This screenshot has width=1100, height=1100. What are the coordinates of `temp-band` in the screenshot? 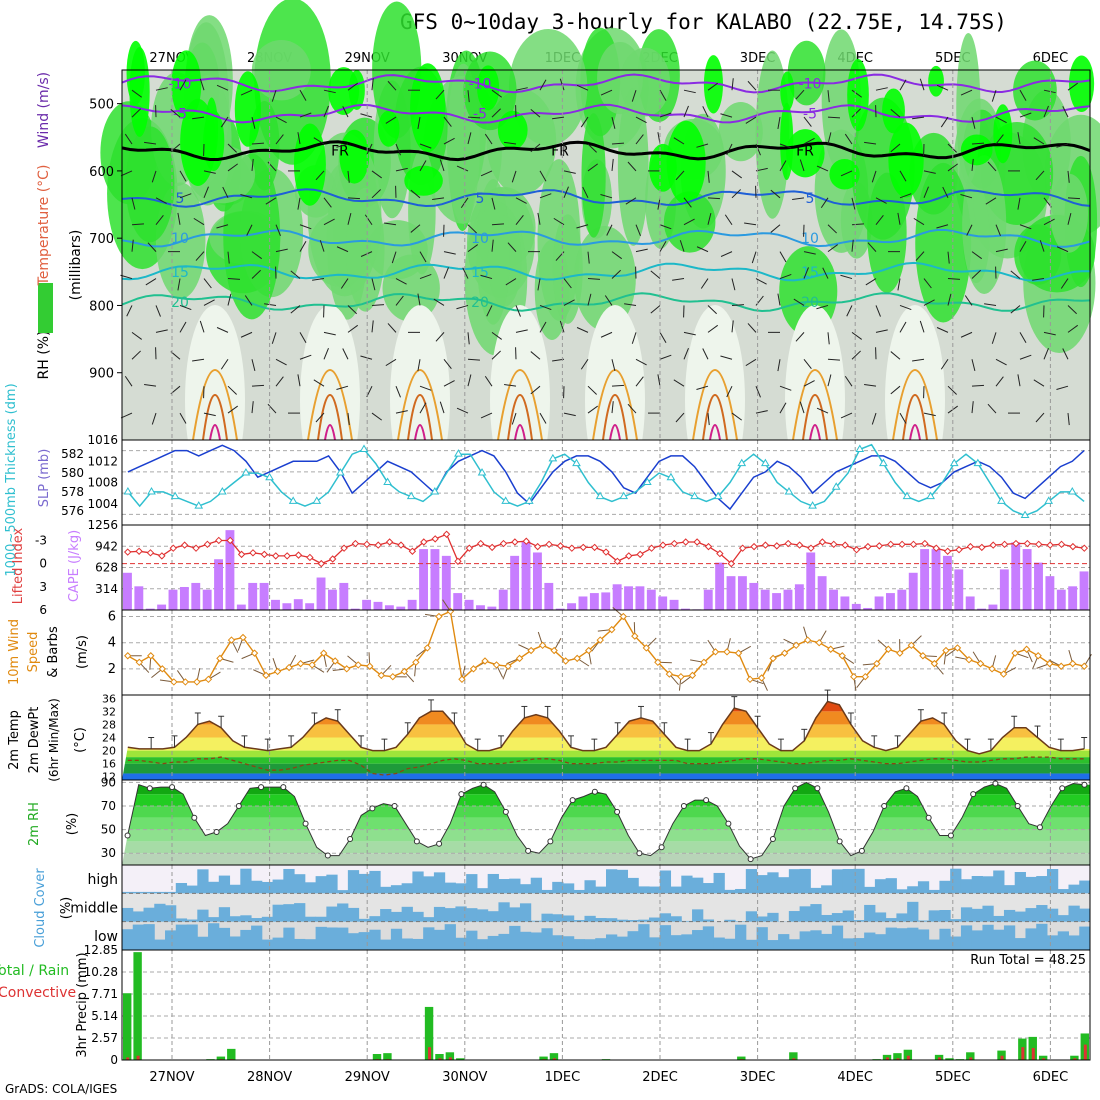 It's located at (606, 754).